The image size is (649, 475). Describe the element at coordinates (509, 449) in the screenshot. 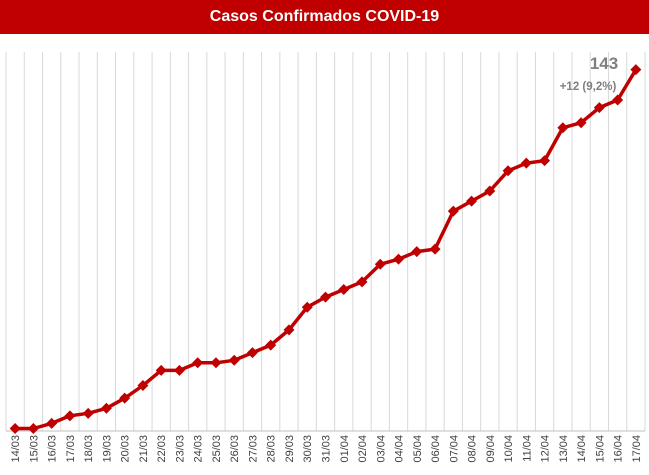

I see `x-tick-label: 10/04` at that location.